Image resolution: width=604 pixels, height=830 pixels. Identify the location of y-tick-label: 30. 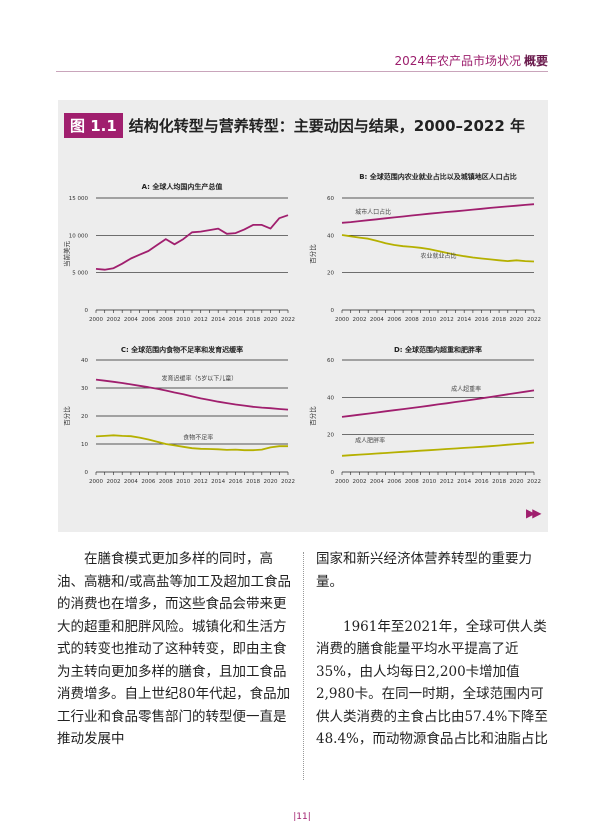
(84, 389).